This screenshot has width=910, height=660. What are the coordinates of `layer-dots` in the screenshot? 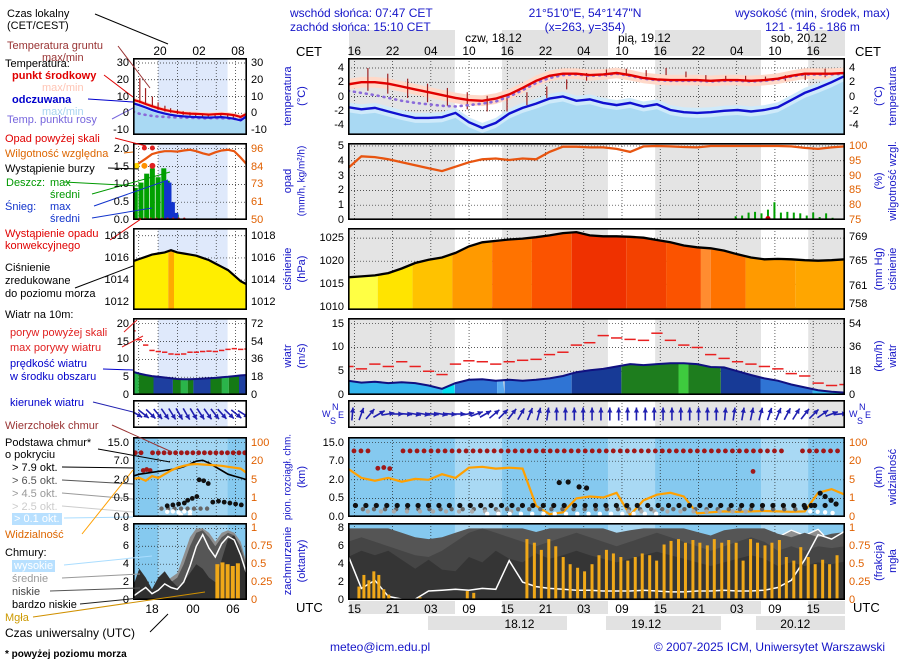 It's located at (204, 493).